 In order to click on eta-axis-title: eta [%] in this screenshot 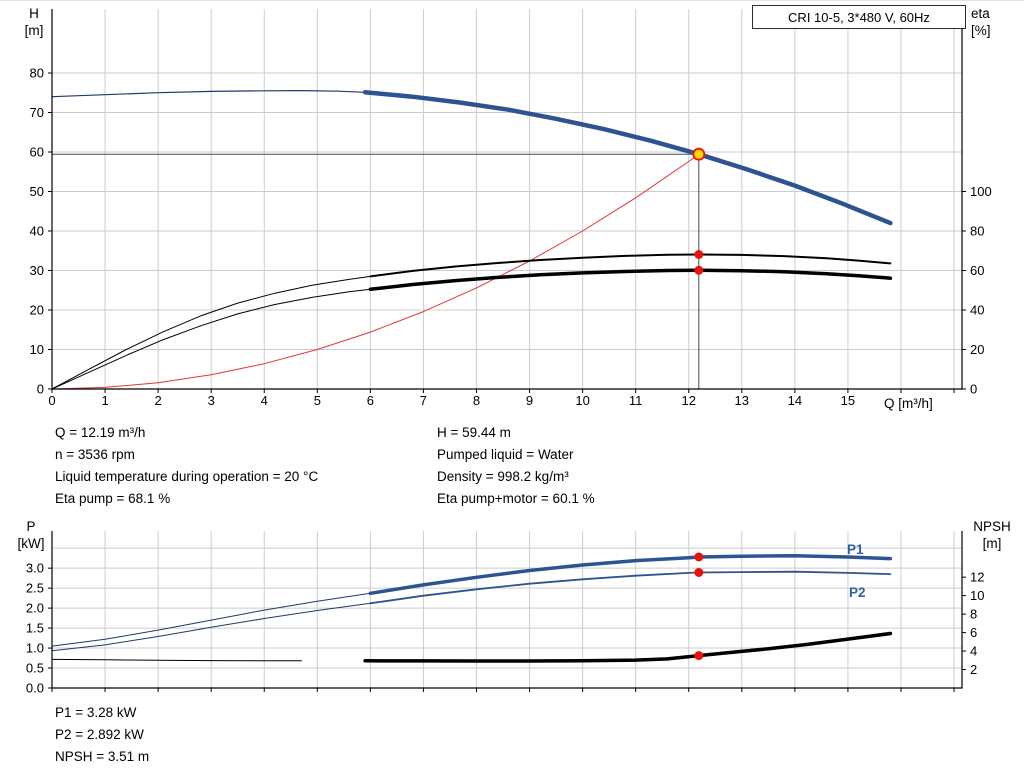, I will do `click(996, 22)`.